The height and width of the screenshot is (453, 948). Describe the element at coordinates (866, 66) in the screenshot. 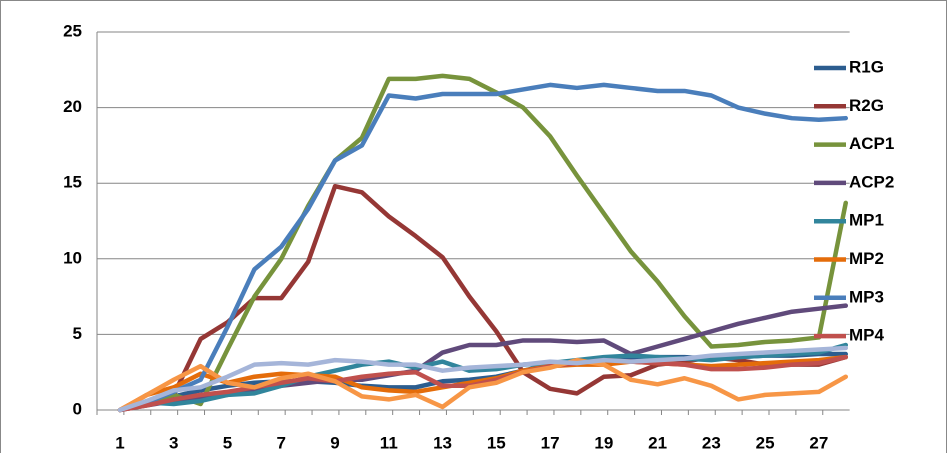

I see `legend-label: R1G` at that location.